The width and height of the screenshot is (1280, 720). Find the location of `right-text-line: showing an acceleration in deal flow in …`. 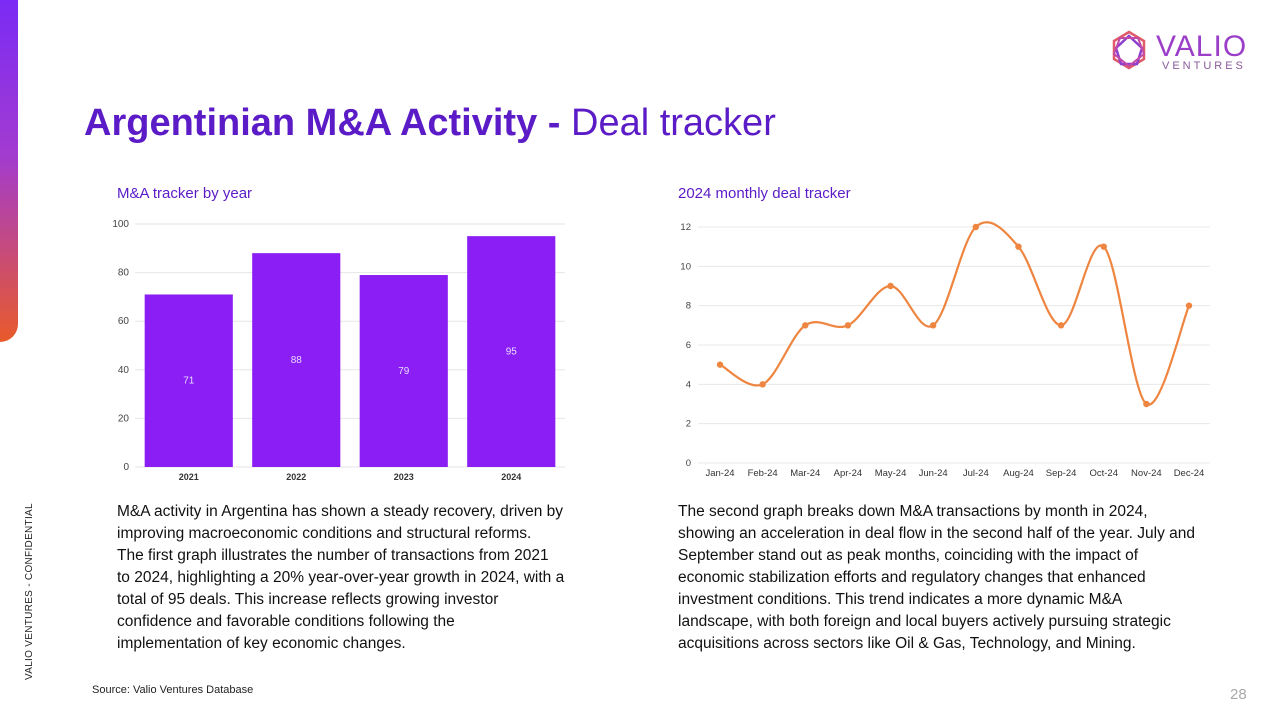

right-text-line: showing an acceleration in deal flow in … is located at coordinates (936, 533).